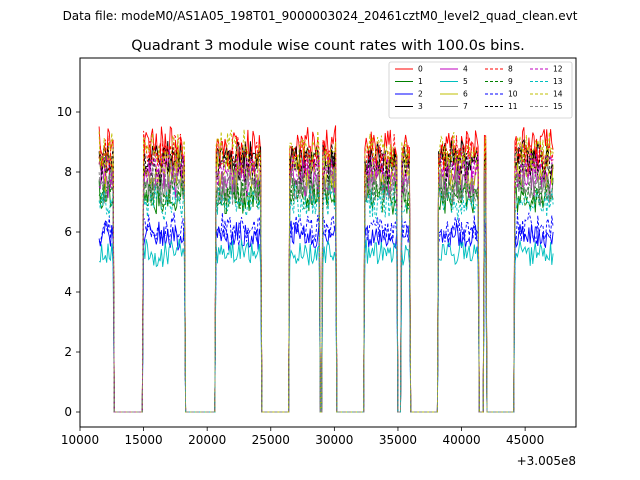  I want to click on x-tick-label: 15000, so click(143, 440).